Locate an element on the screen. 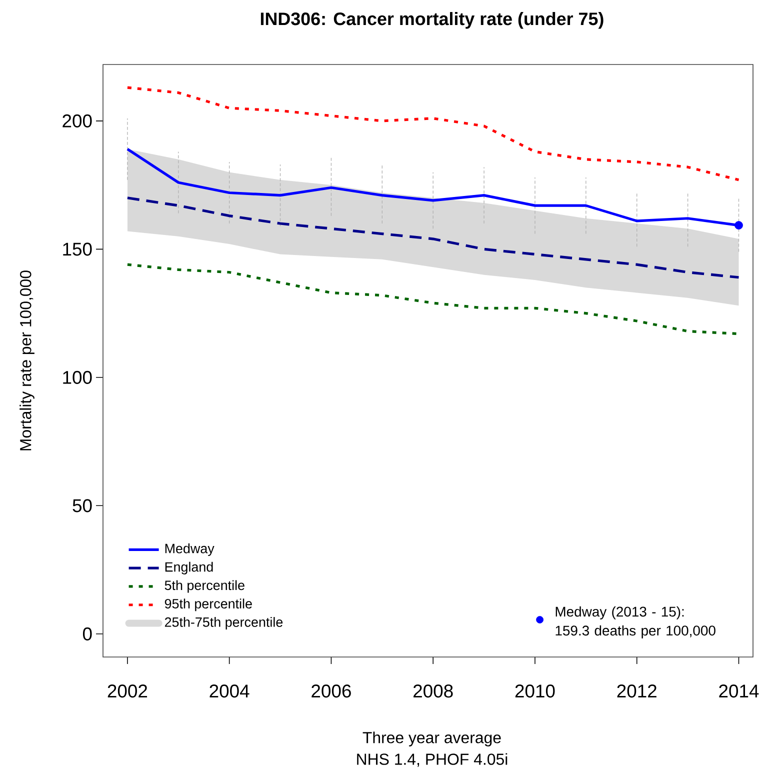 This screenshot has width=760, height=771. y-tick-label: 150 is located at coordinates (77, 249).